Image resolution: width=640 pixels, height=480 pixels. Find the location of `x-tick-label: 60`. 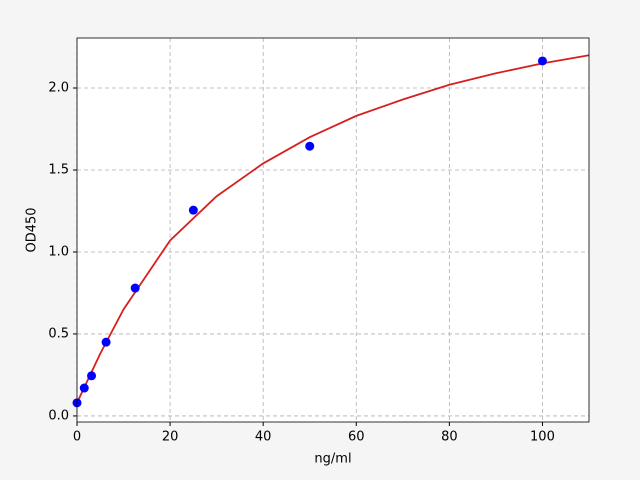

x-tick-label: 60 is located at coordinates (356, 437).